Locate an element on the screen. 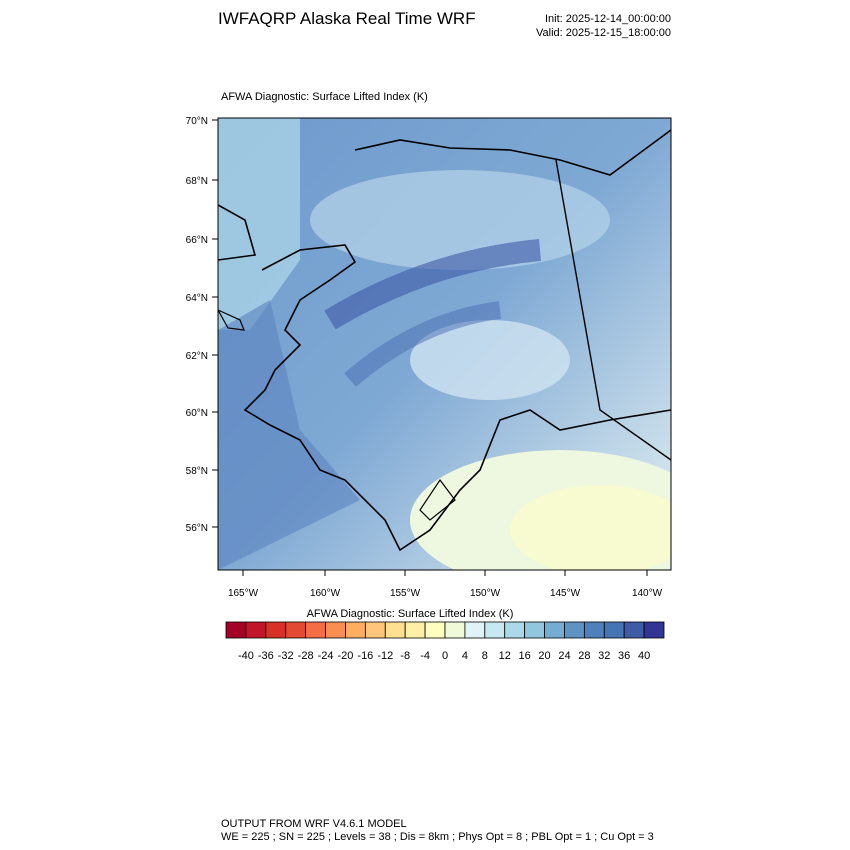 The height and width of the screenshot is (850, 850). colorbar-label: 20 is located at coordinates (544, 656).